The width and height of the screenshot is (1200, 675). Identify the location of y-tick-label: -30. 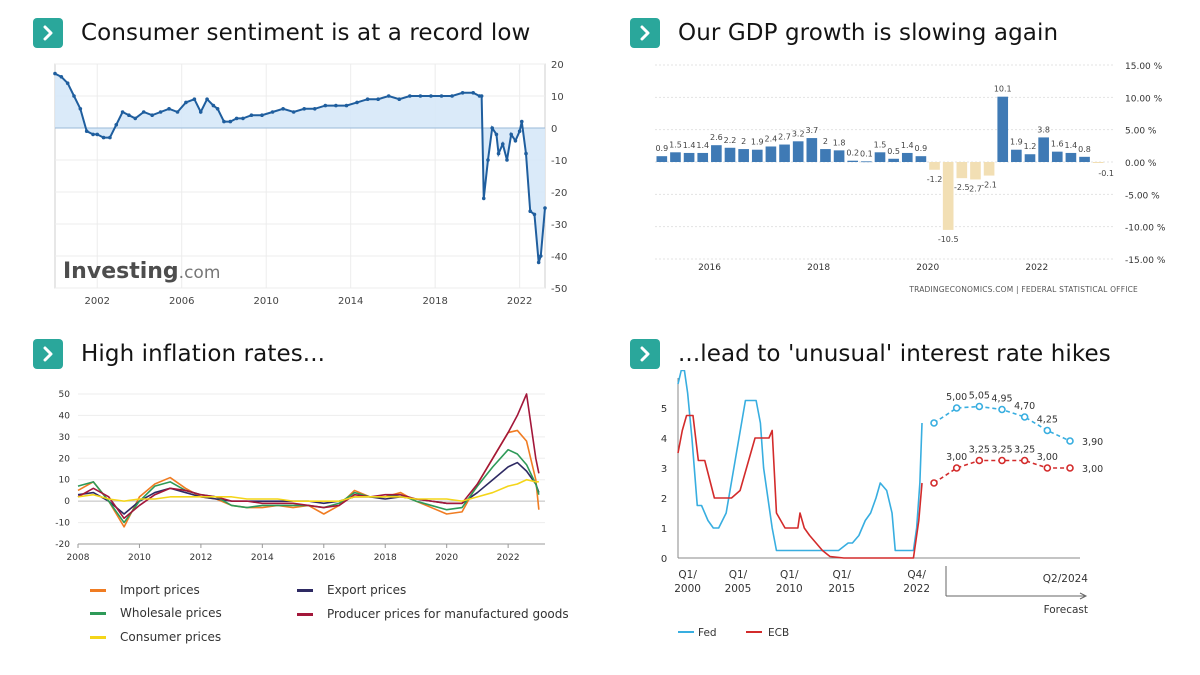
(559, 225).